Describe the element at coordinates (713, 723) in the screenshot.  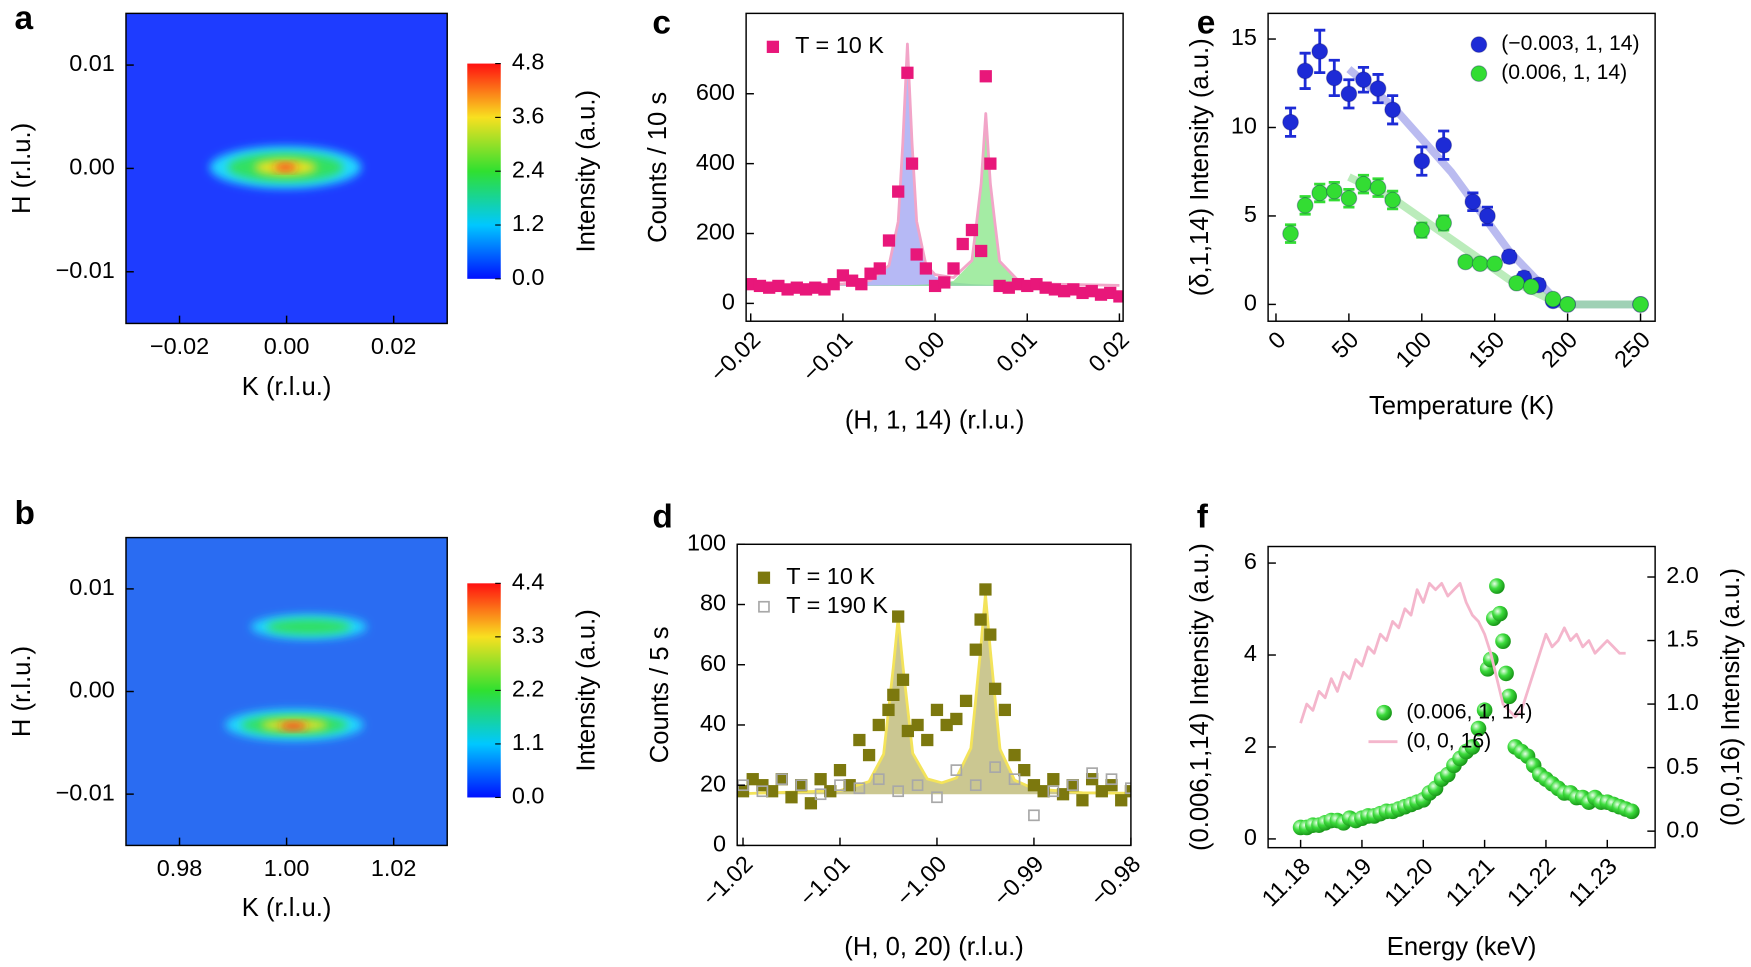
I see `y-tick-label: 40` at that location.